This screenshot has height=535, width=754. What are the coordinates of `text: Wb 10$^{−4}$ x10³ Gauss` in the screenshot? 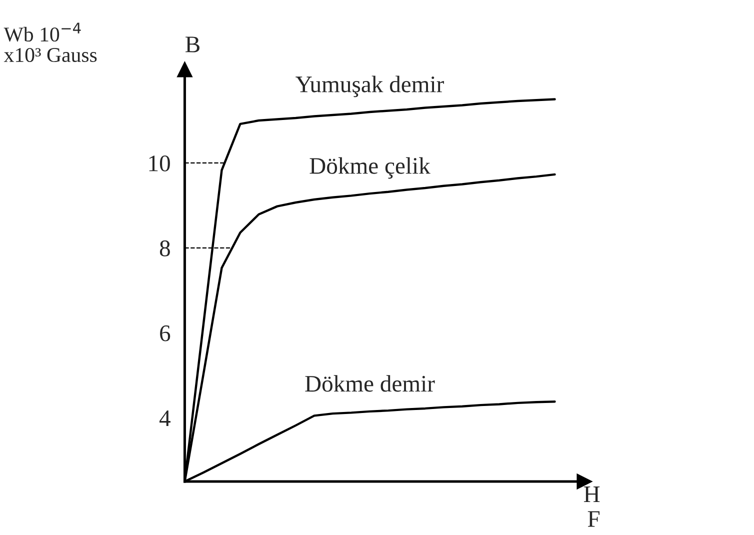 It's located at (50, 42).